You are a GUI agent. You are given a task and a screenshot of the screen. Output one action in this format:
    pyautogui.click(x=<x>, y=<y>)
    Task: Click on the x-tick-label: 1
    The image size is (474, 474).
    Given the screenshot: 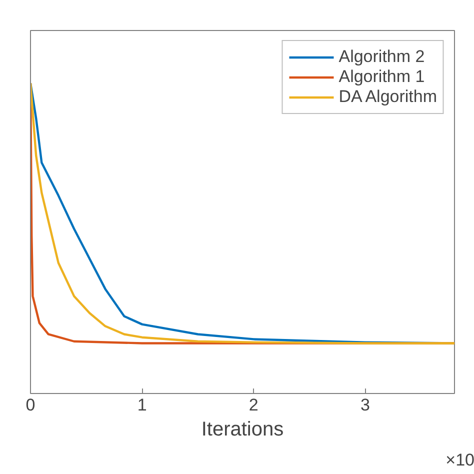 What is the action you would take?
    pyautogui.click(x=142, y=405)
    